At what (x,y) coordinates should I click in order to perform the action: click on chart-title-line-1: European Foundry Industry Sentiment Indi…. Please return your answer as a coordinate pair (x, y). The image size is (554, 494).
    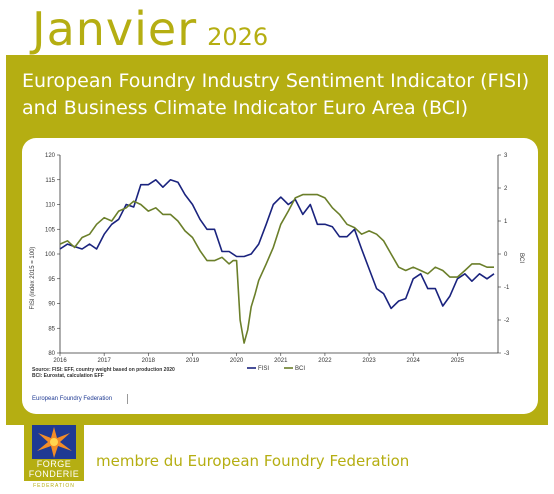
    Looking at the image, I should click on (276, 81).